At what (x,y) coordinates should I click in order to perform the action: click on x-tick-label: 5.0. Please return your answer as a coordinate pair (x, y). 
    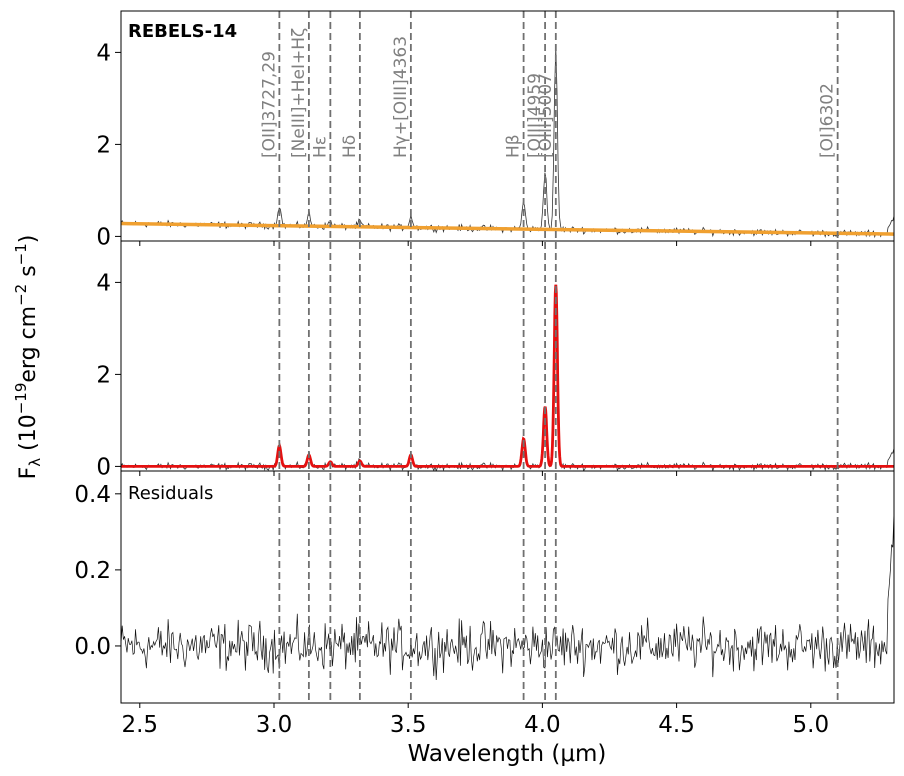
    Looking at the image, I should click on (811, 725).